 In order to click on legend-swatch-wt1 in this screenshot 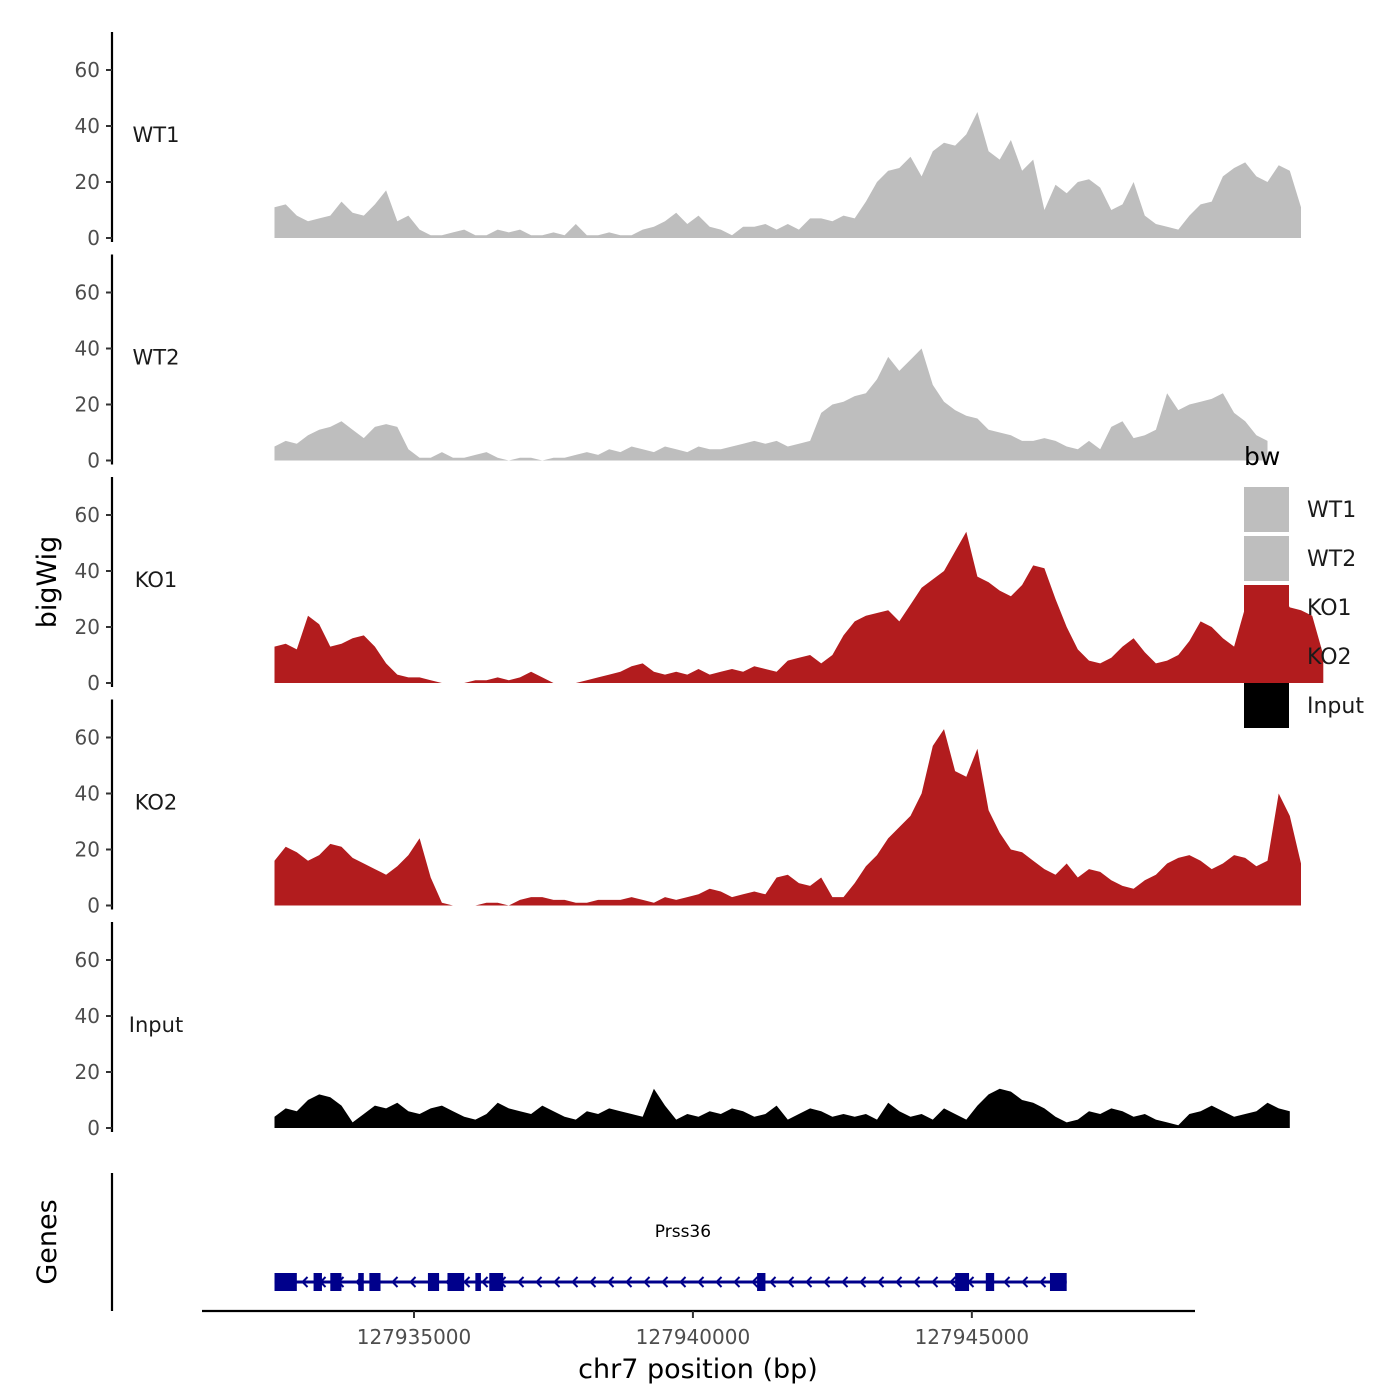, I will do `click(1266, 509)`.